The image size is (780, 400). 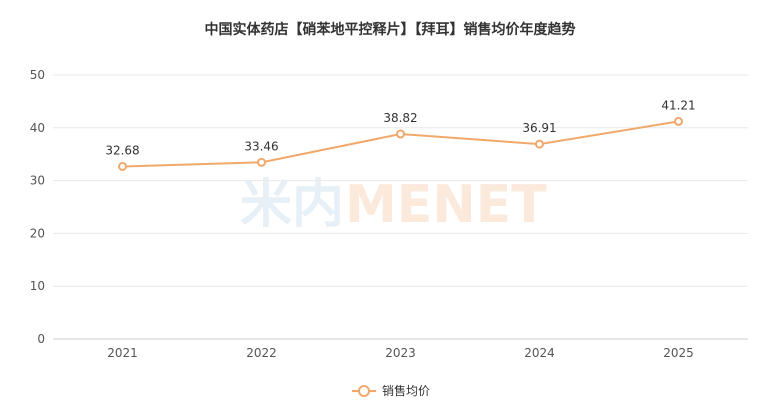 What do you see at coordinates (37, 207) in the screenshot?
I see `y-axis: 0 10 20 30 40 50` at bounding box center [37, 207].